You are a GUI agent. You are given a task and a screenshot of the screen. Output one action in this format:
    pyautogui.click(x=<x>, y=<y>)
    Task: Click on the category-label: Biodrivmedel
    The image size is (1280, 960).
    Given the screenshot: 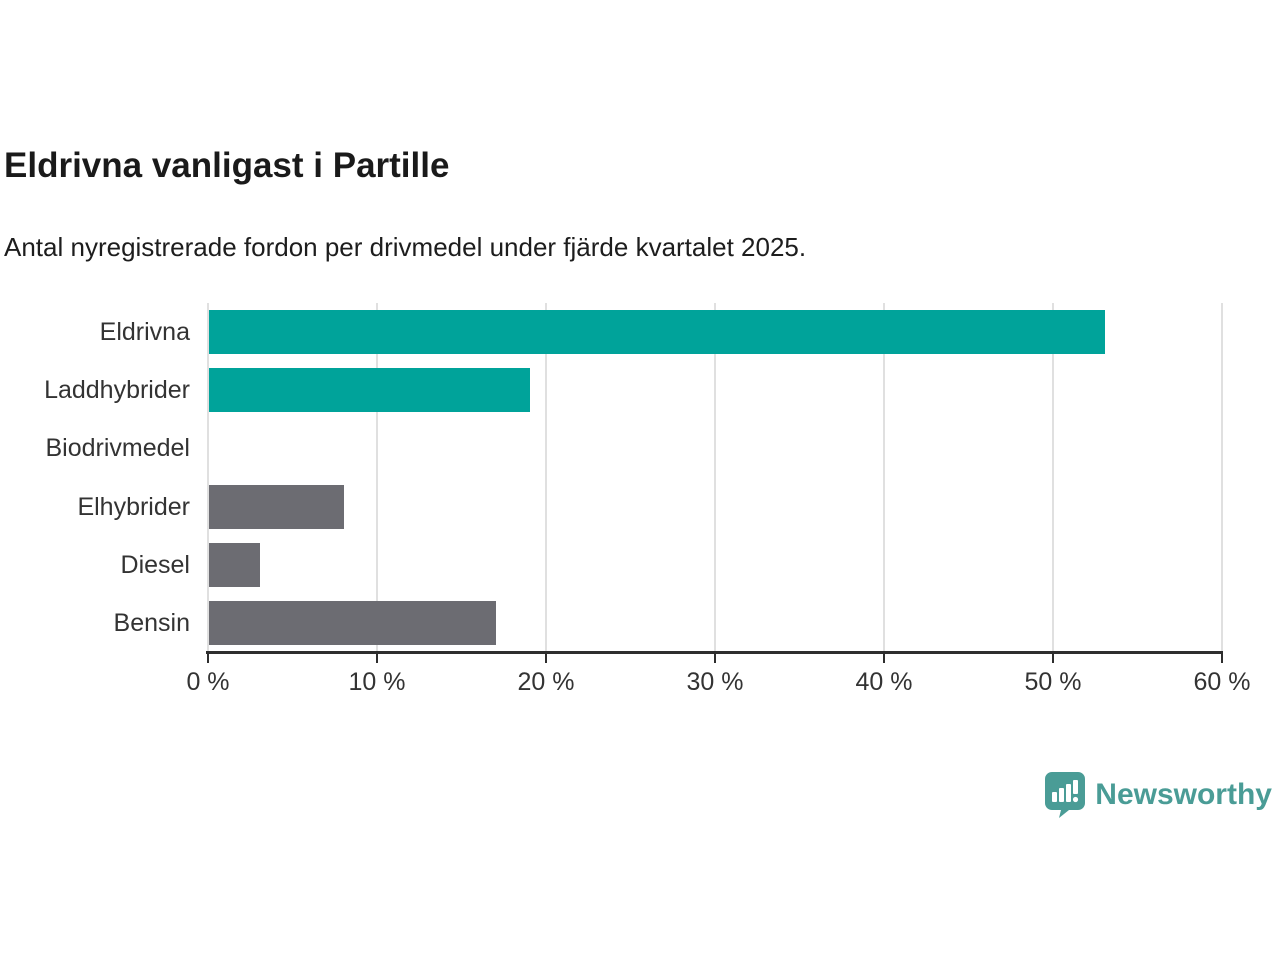 What is the action you would take?
    pyautogui.click(x=117, y=448)
    